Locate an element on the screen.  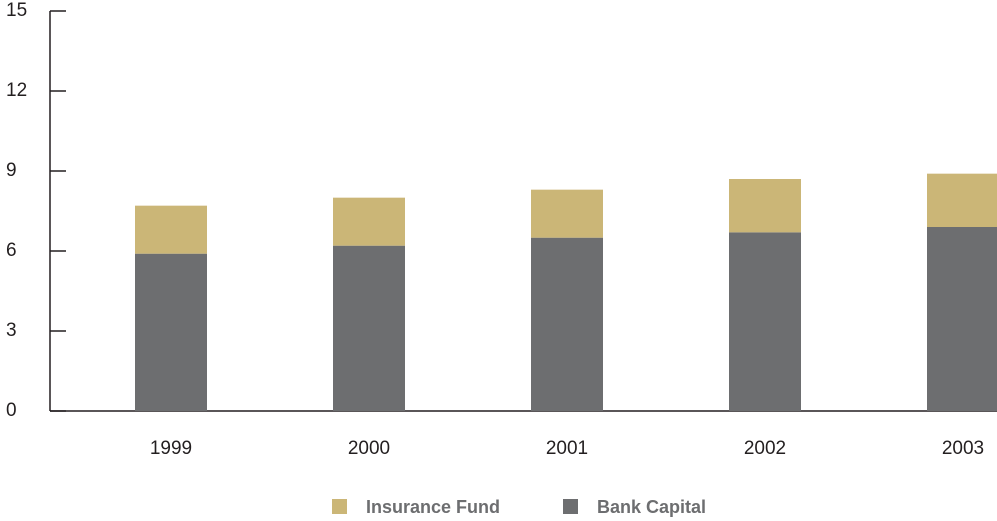
y-tick-label: 12 is located at coordinates (16, 90).